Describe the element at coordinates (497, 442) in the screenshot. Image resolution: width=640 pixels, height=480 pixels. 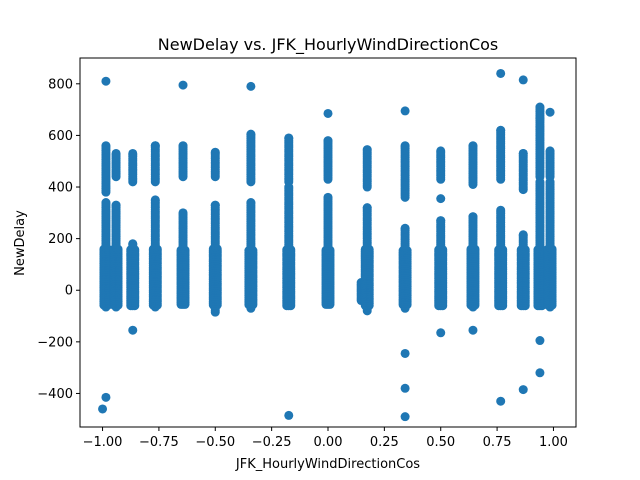
I see `x-tick-label: 0.75` at that location.